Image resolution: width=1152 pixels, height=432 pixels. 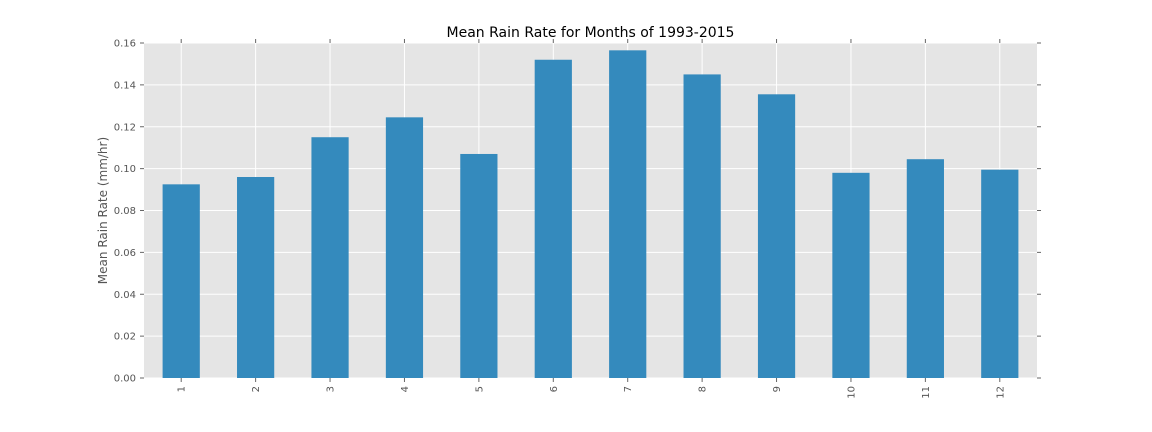 What do you see at coordinates (851, 392) in the screenshot?
I see `x-tick-label: 10` at bounding box center [851, 392].